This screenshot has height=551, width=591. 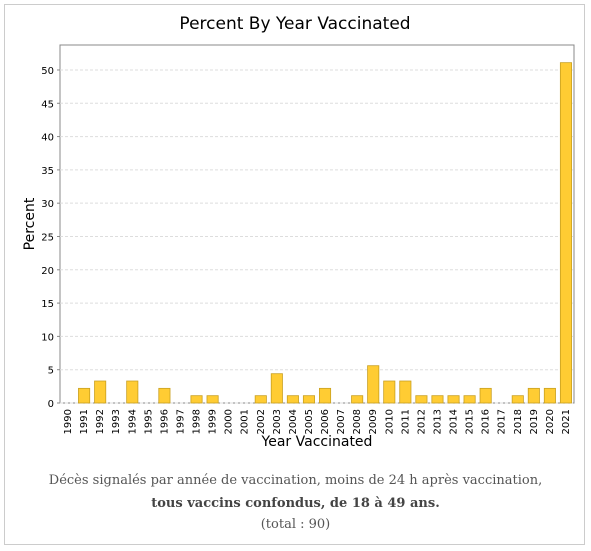 What do you see at coordinates (47, 337) in the screenshot?
I see `y-tick-label: 10` at bounding box center [47, 337].